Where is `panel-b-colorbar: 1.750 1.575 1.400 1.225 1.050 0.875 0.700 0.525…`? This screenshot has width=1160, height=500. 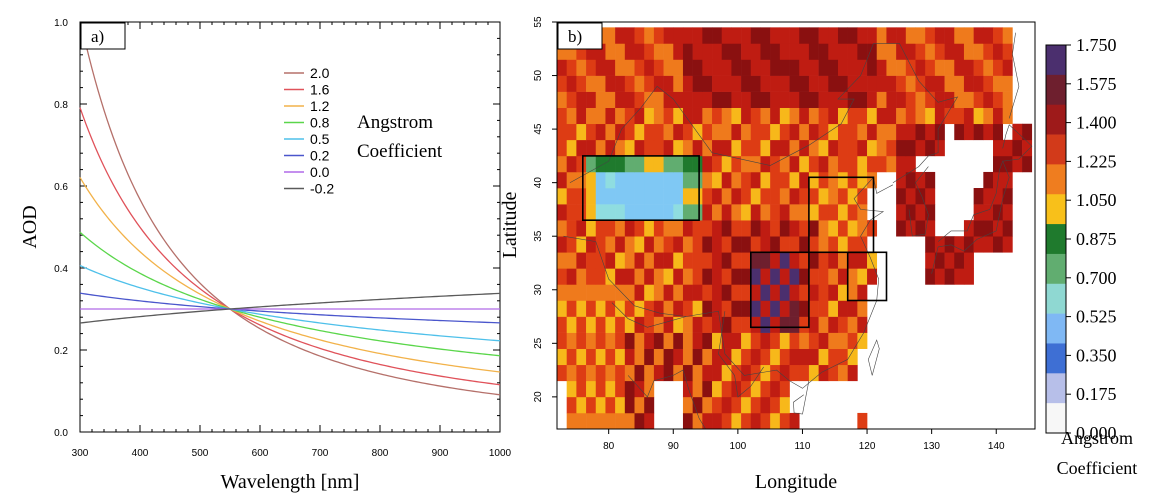
panel-b-colorbar: 1.750 1.575 1.400 1.225 1.050 0.875 0.700 0.525… is located at coordinates (1081, 239).